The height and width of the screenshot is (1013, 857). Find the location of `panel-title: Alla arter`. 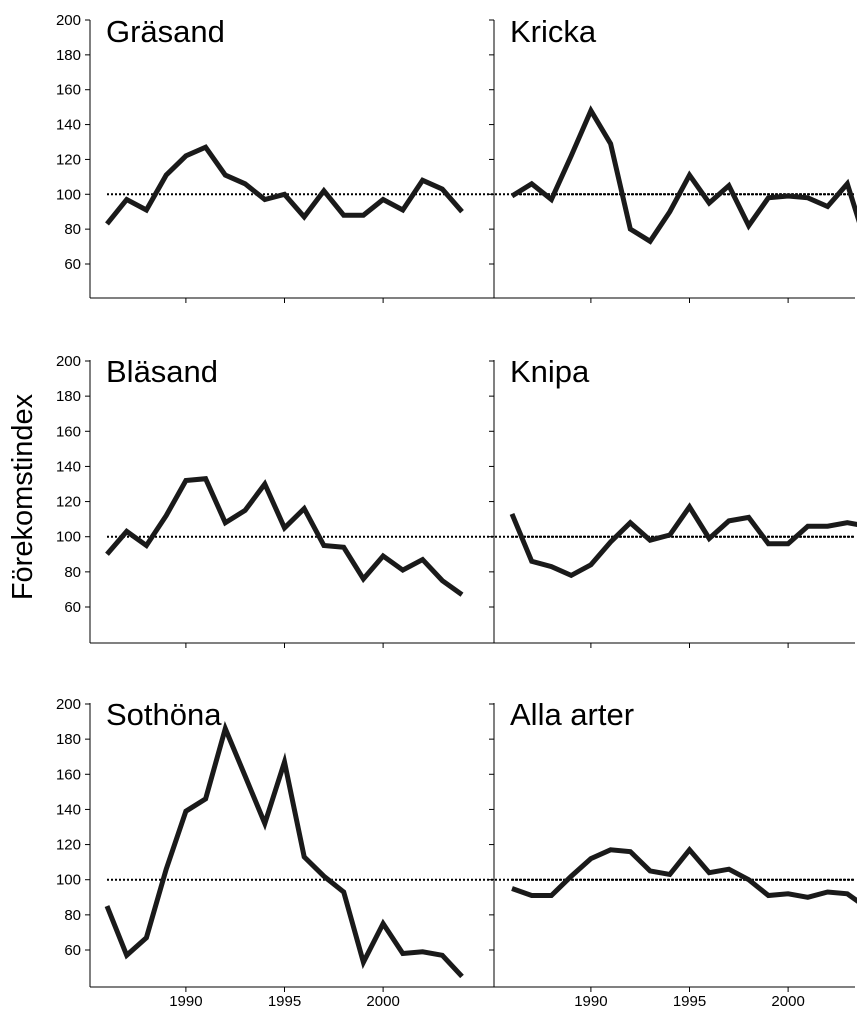

panel-title: Alla arter is located at coordinates (572, 714).